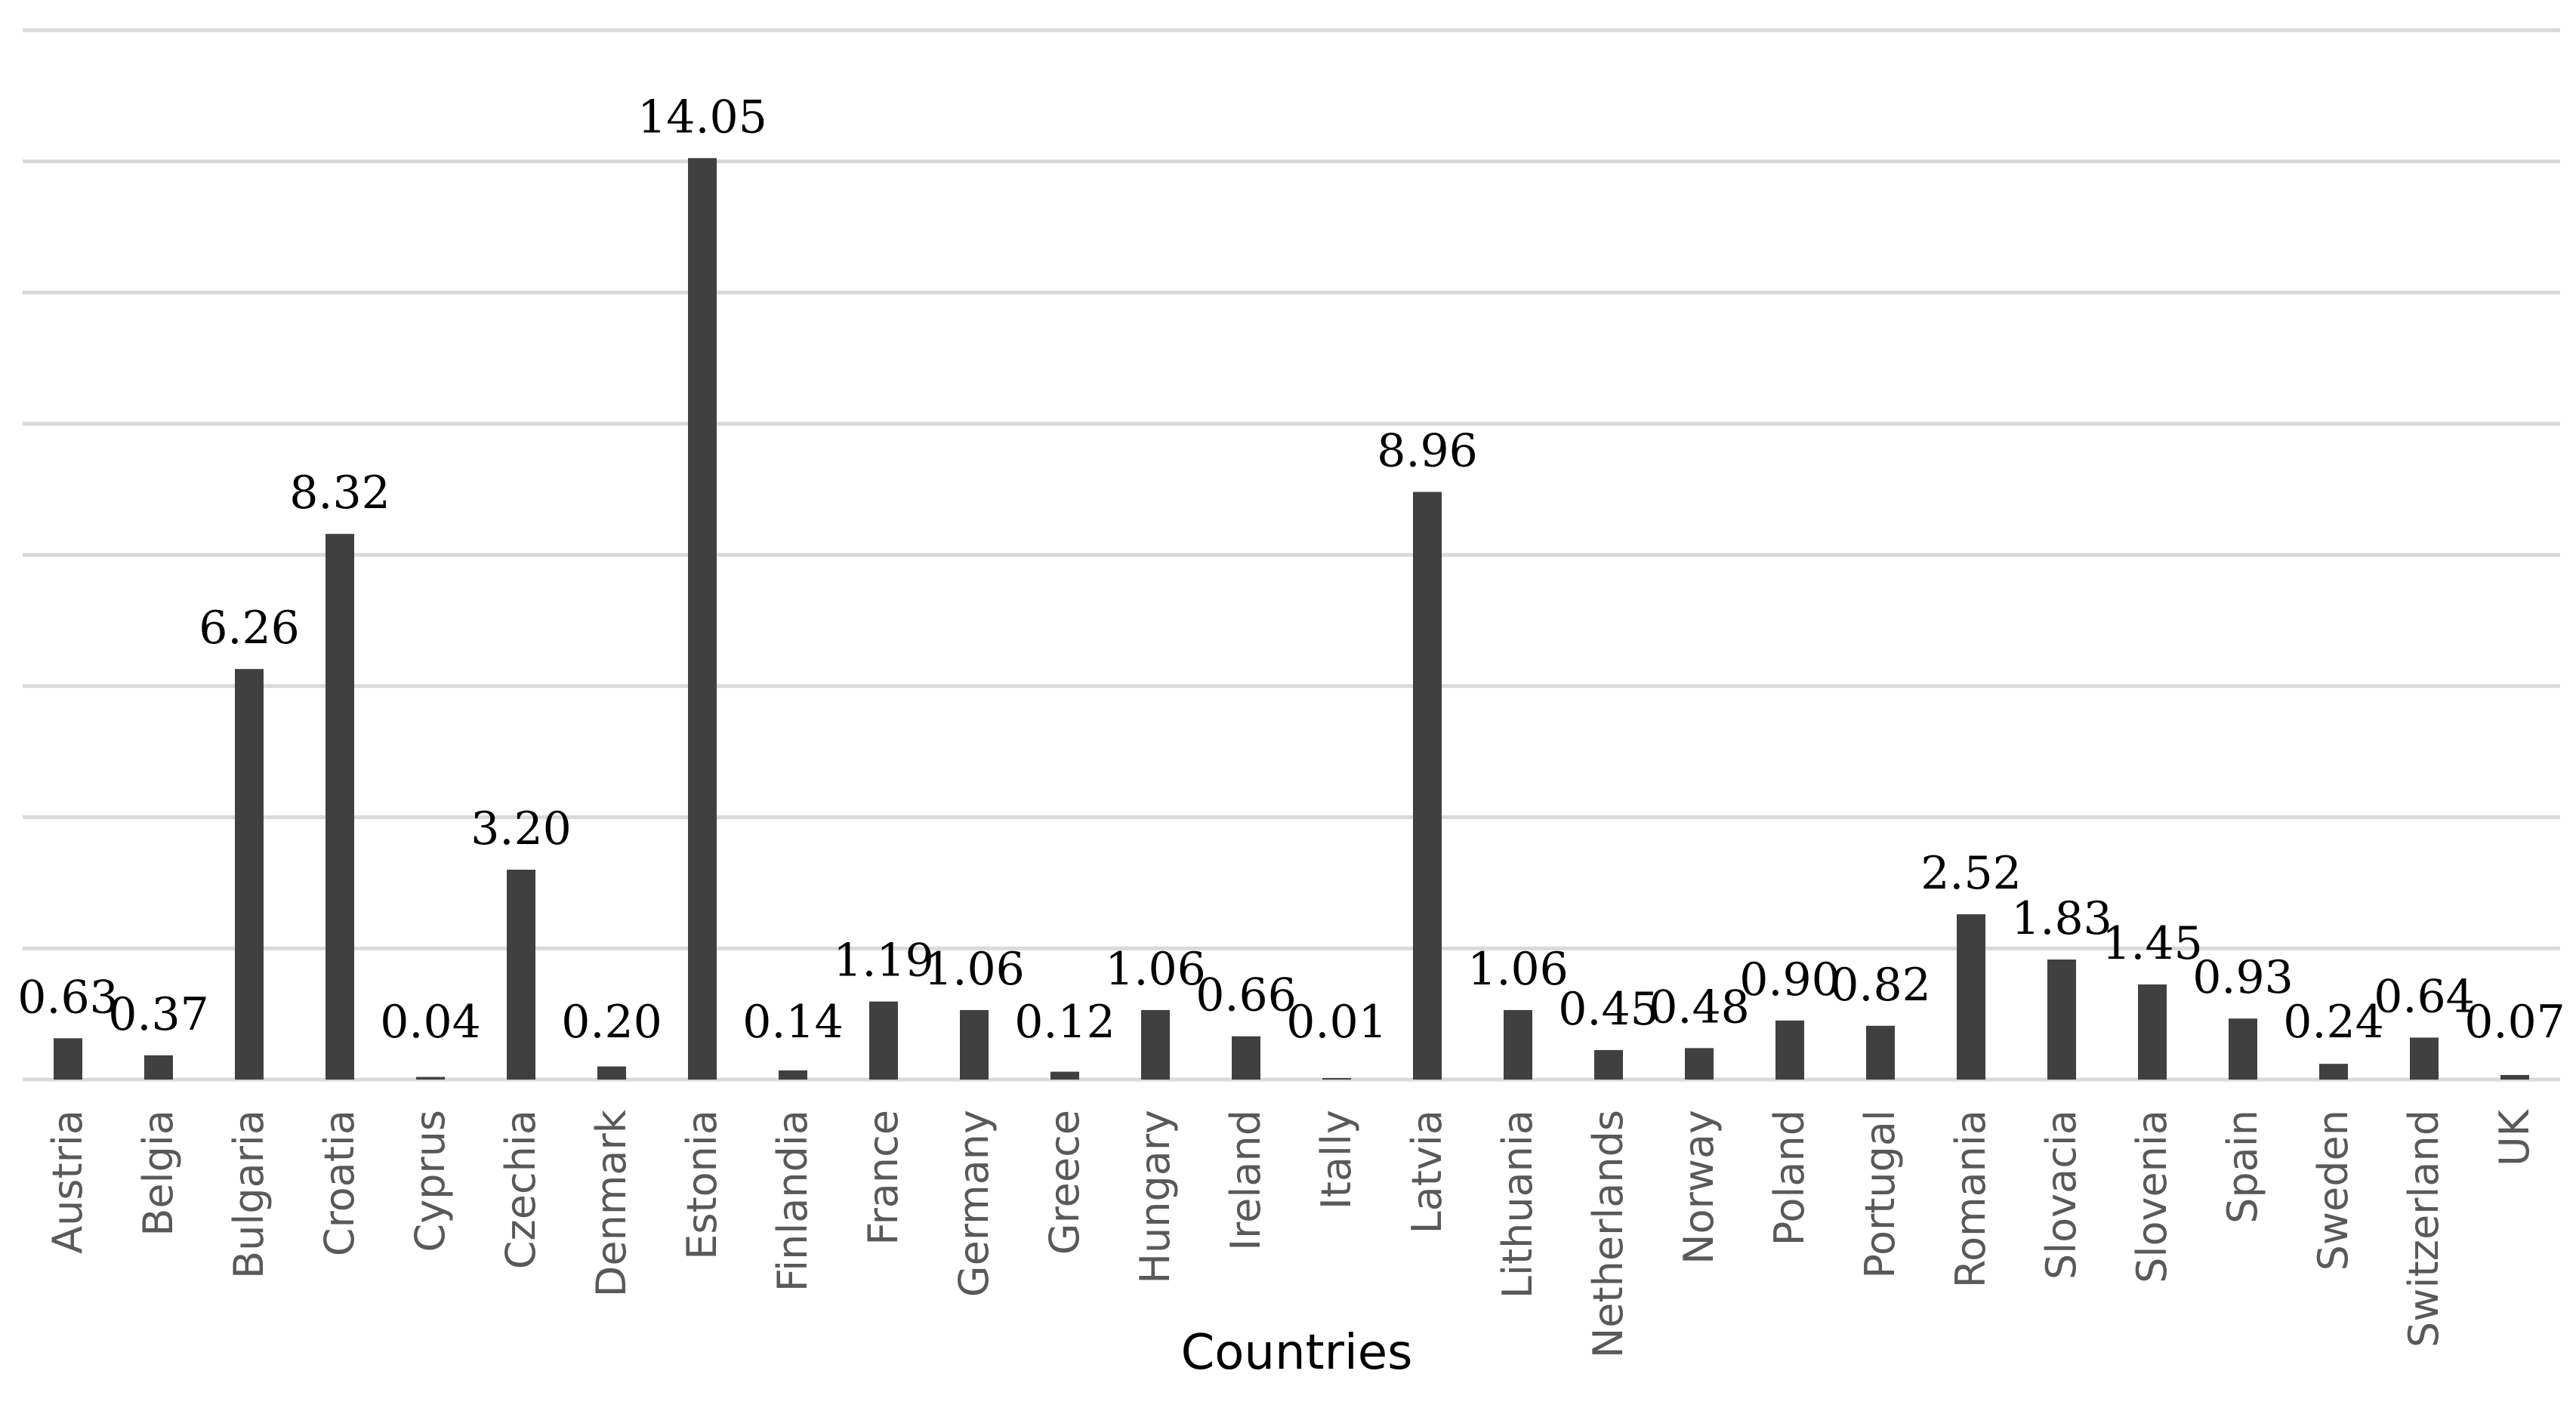 The image size is (2576, 1414). I want to click on x-tick-label-lithuania: Lithuania, so click(1517, 1204).